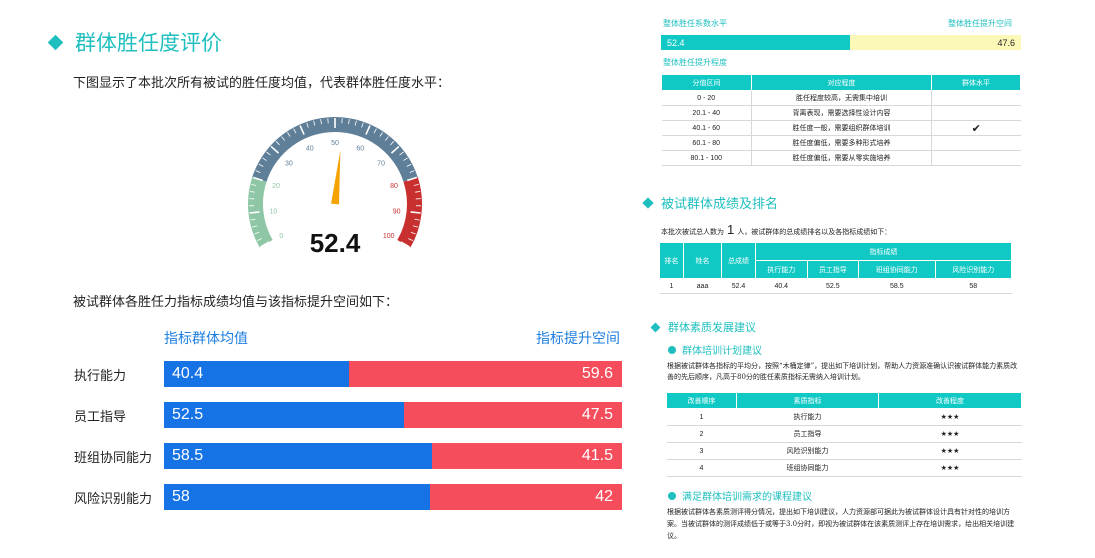 This screenshot has height=558, width=1095. Describe the element at coordinates (814, 232) in the screenshot. I see `count-suffix: 人，被试群体的总成绩排名以及各指标成绩如下：` at that location.